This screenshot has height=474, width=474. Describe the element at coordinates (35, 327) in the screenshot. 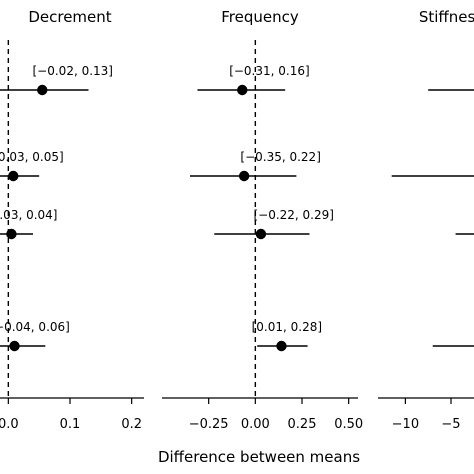

I see `ci-label: [−0.04, 0.06]` at that location.